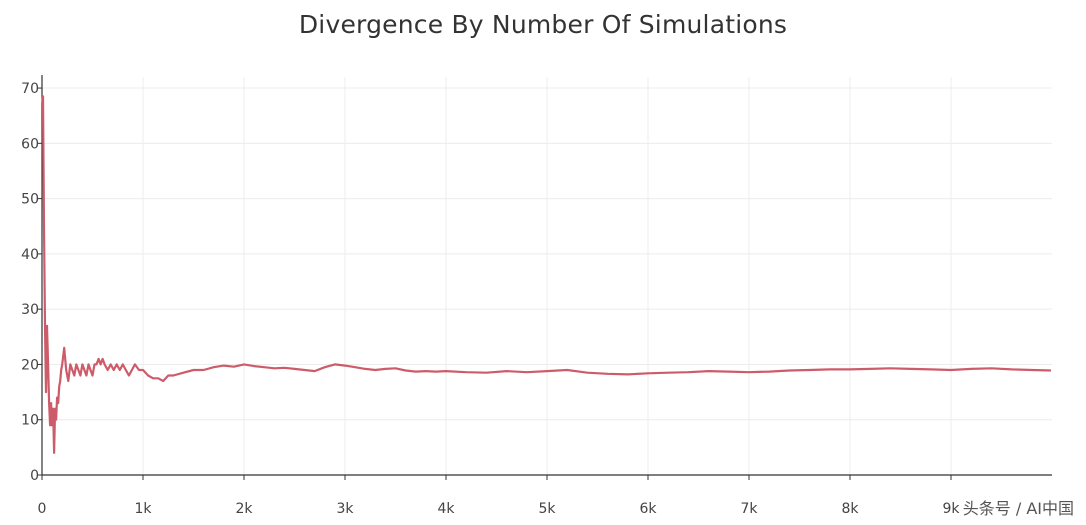 The image size is (1086, 525). I want to click on x-tick-label: 0, so click(42, 509).